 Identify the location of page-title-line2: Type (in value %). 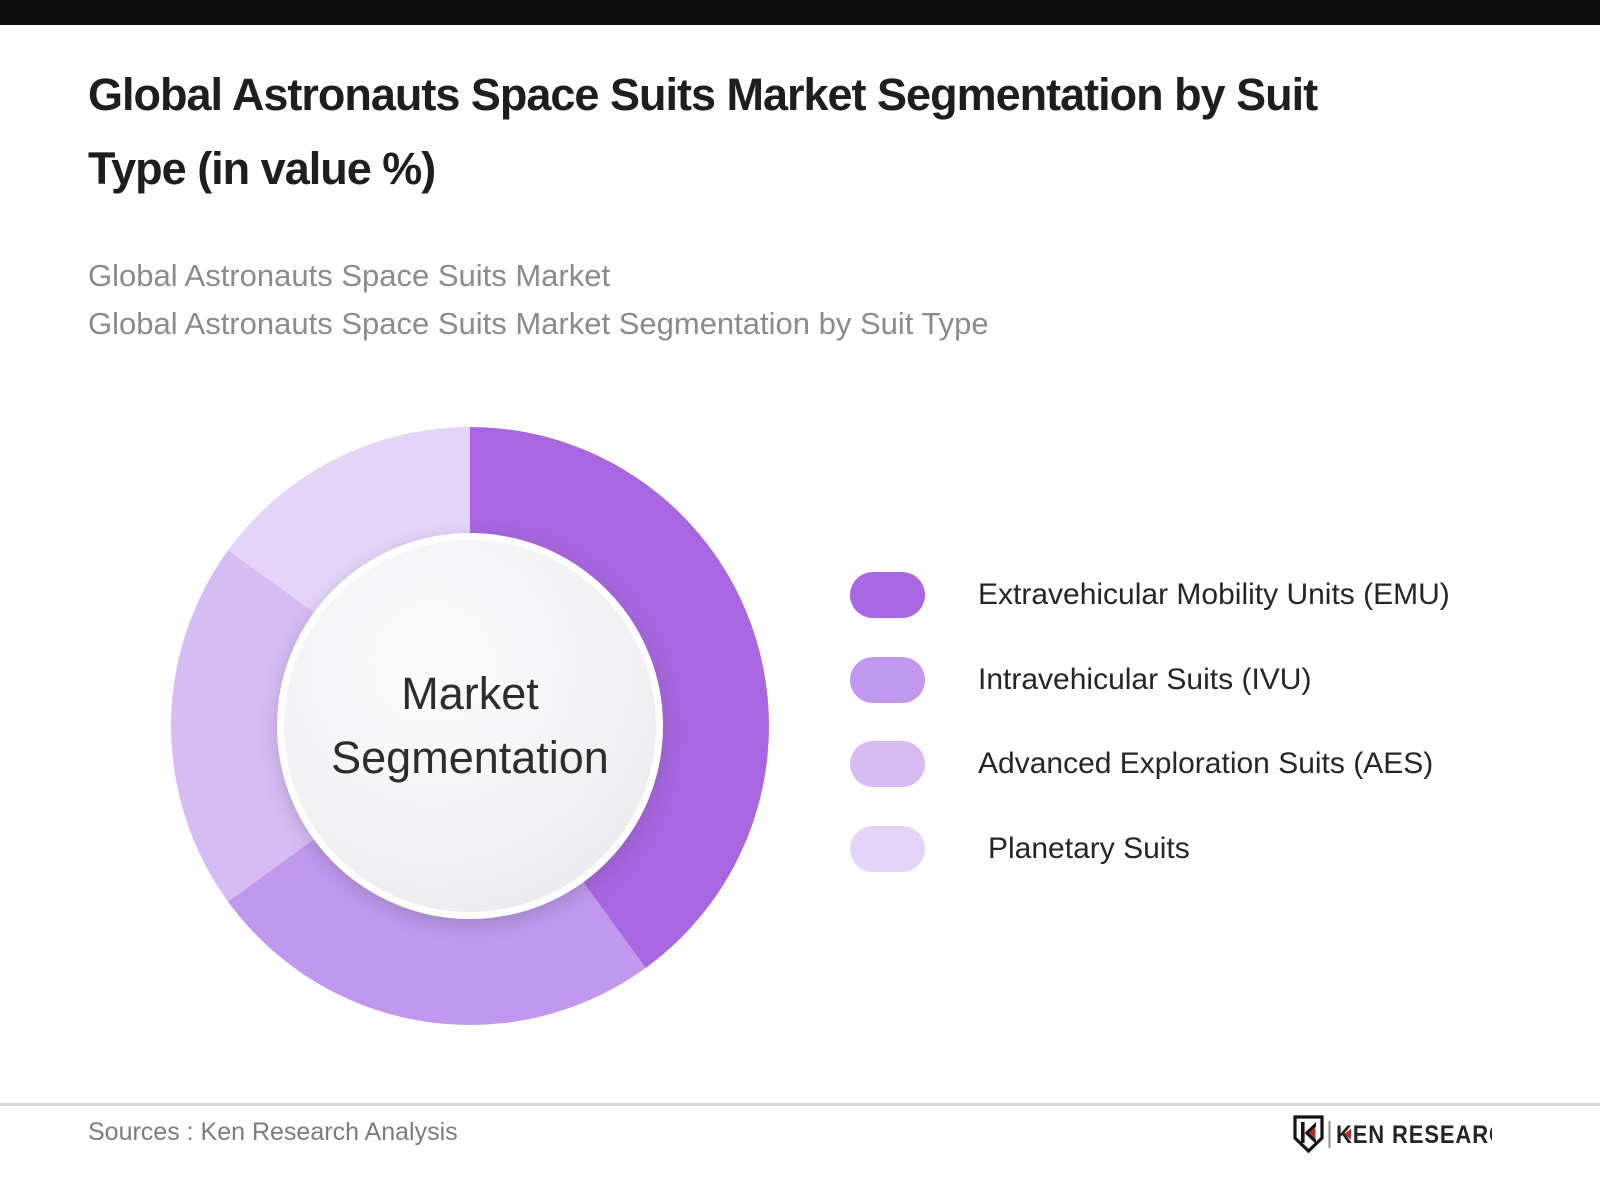
(262, 168).